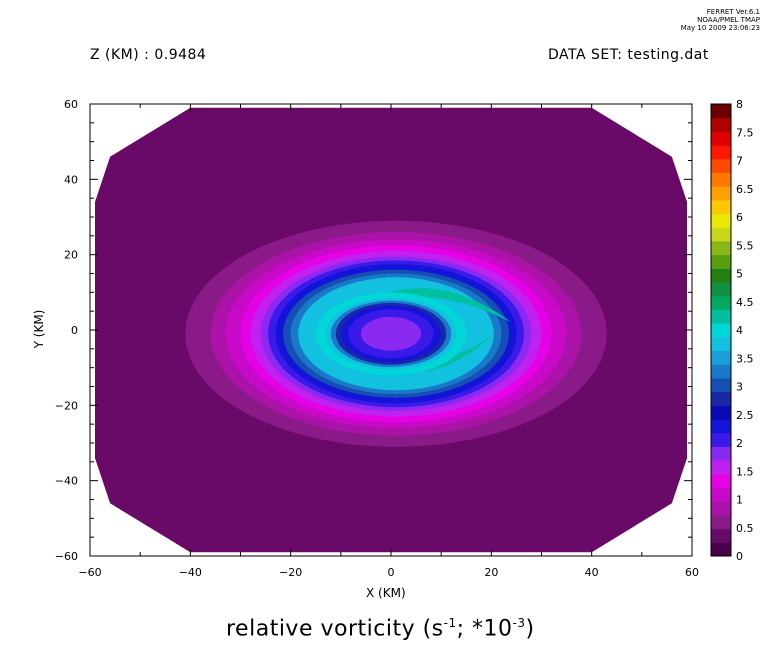 The height and width of the screenshot is (662, 768). Describe the element at coordinates (728, 20) in the screenshot. I see `stamp-line-2: NOAA/PMEL TMAP` at that location.